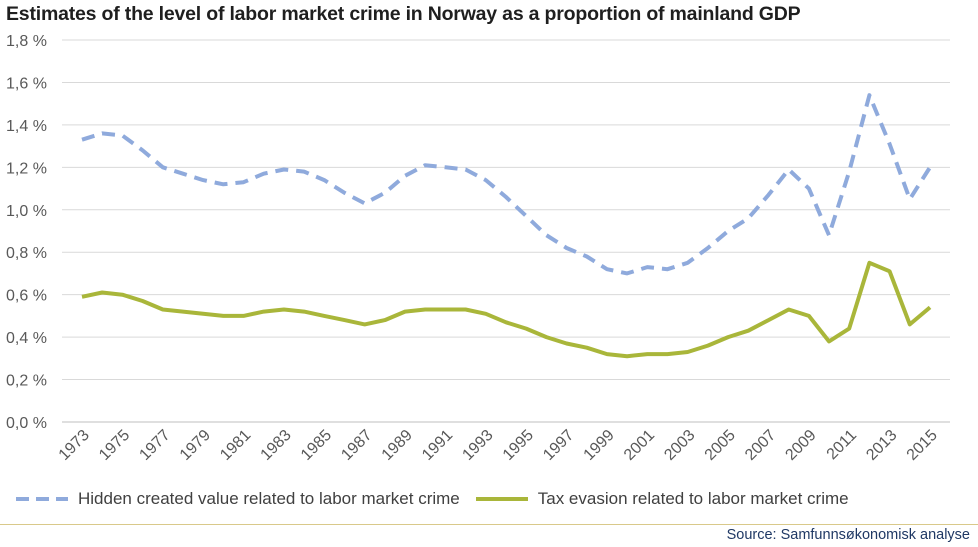  Describe the element at coordinates (489, 524) in the screenshot. I see `footer-divider` at that location.